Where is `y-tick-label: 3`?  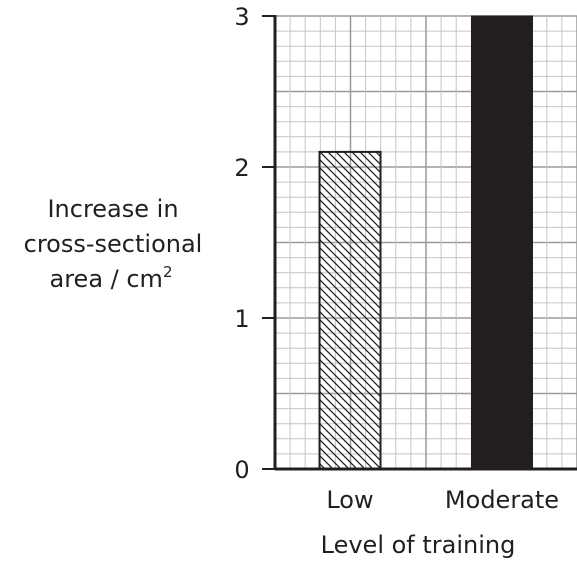
y-tick-label: 3 is located at coordinates (241, 17).